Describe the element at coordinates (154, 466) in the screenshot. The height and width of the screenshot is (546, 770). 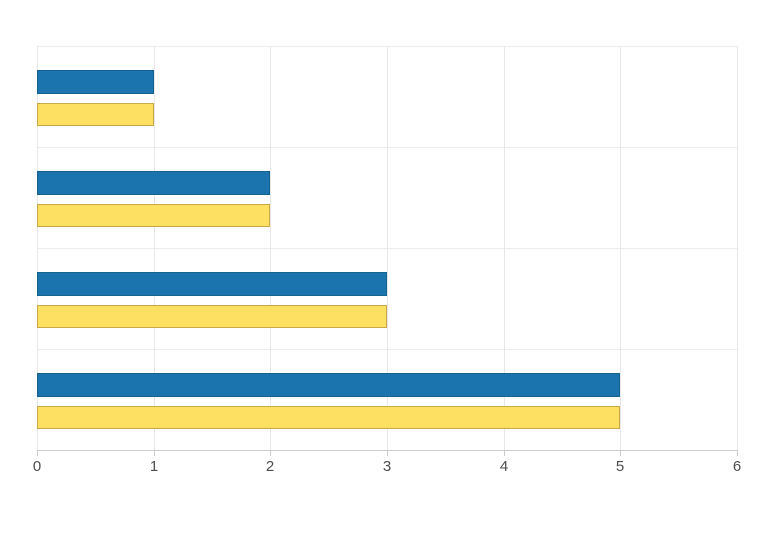
I see `x-tick-label: 1` at that location.